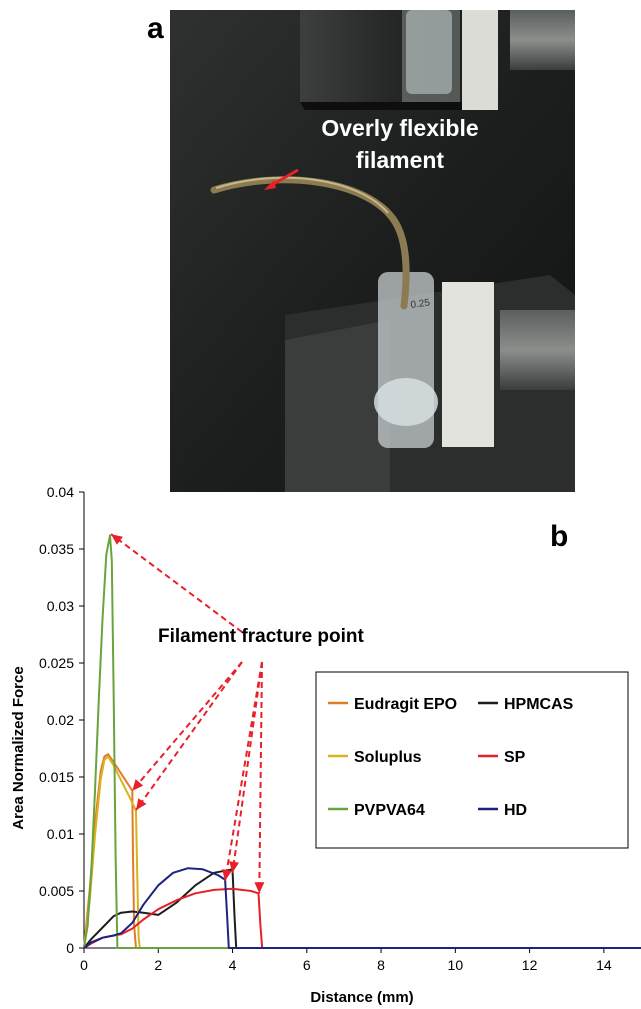 This screenshot has width=641, height=1009. I want to click on legend-label: HD, so click(515, 810).